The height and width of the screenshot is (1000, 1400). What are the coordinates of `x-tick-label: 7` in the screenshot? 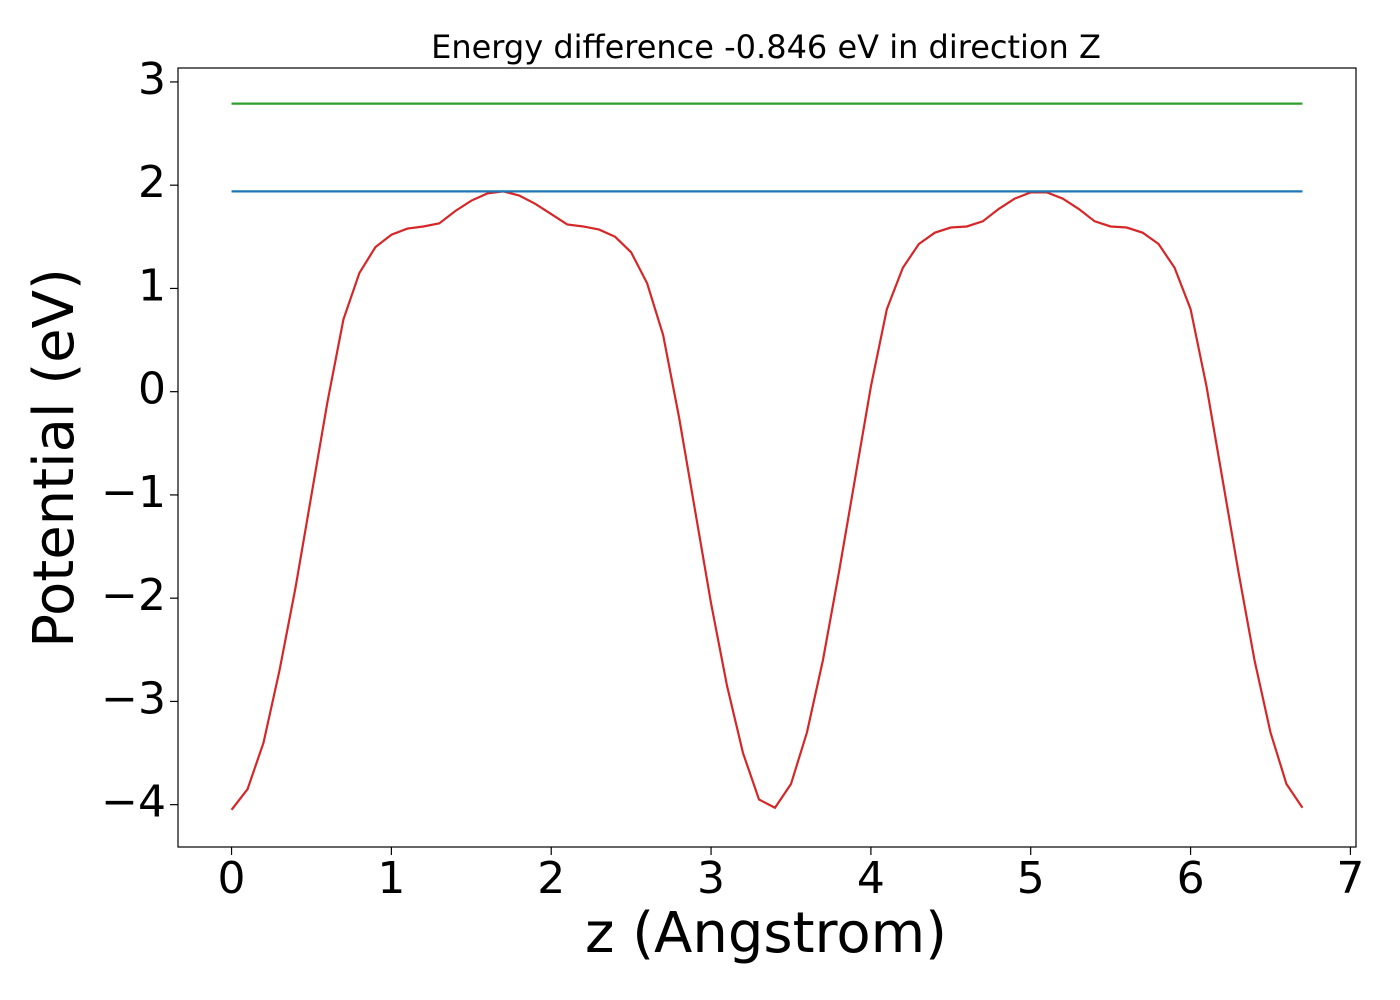 It's located at (1350, 878).